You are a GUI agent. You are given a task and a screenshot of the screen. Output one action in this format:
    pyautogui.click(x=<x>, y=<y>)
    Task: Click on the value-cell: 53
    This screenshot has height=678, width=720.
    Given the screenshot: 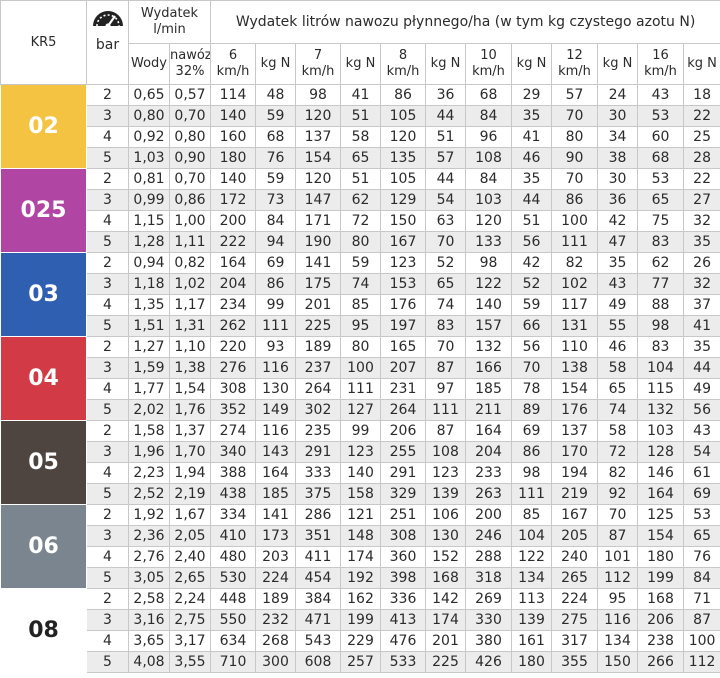 What is the action you would take?
    pyautogui.click(x=660, y=179)
    